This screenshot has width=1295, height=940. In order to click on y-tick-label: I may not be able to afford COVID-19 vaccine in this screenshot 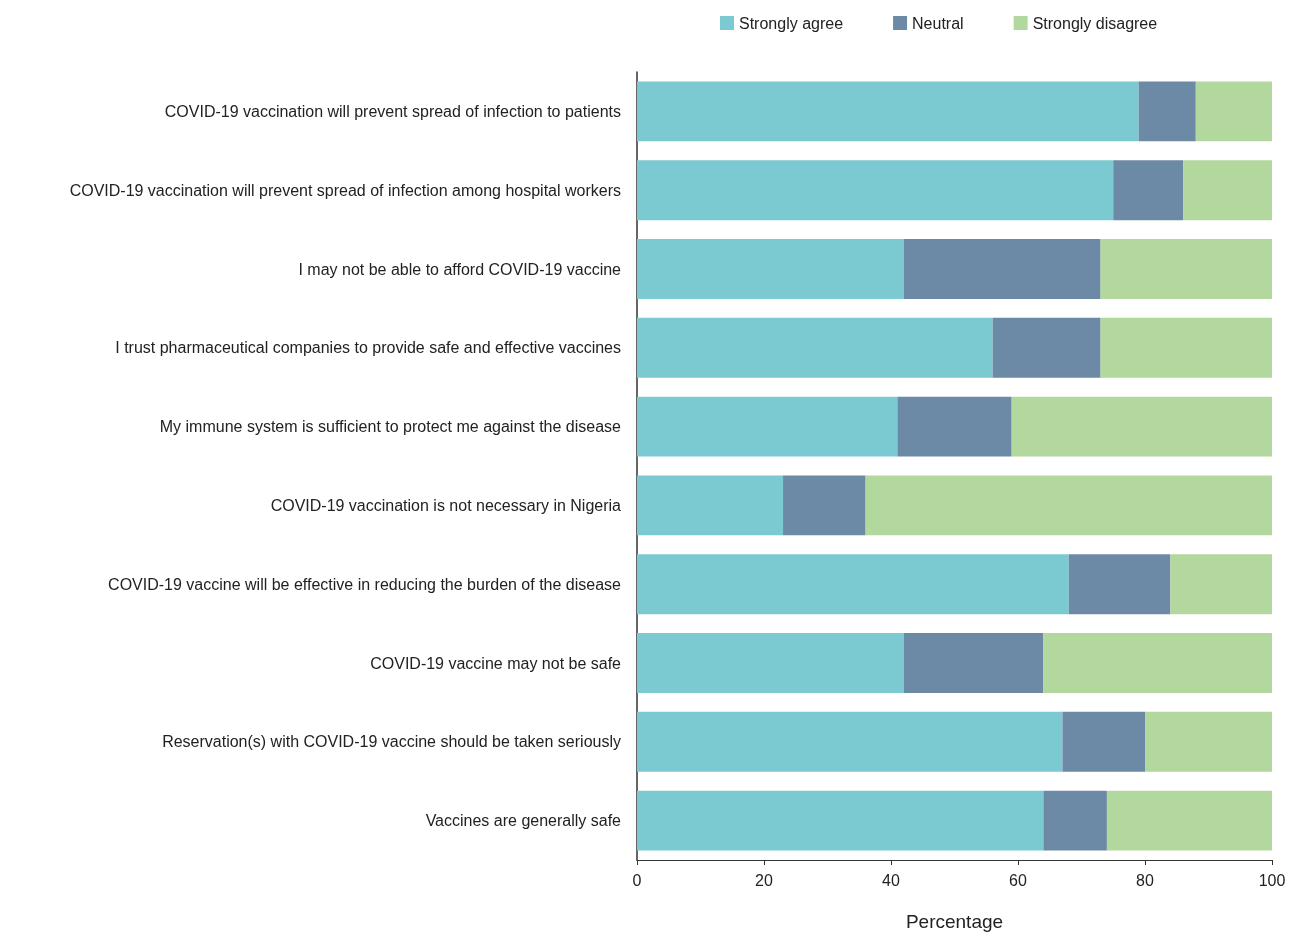, I will do `click(460, 269)`.